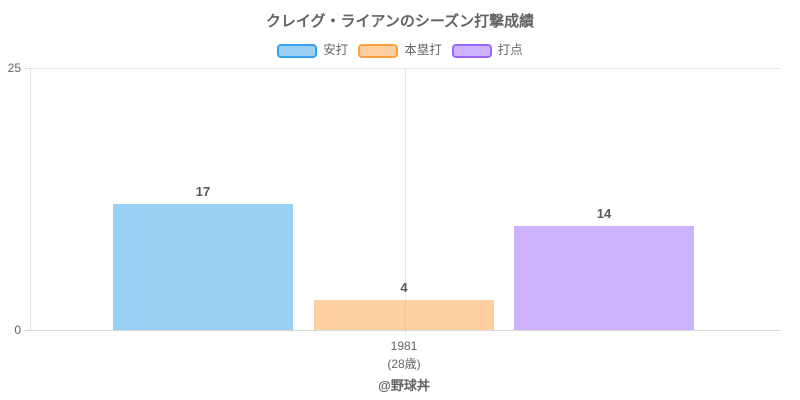 The height and width of the screenshot is (400, 800). What do you see at coordinates (510, 50) in the screenshot?
I see `legend-label-rbi: 打点` at bounding box center [510, 50].